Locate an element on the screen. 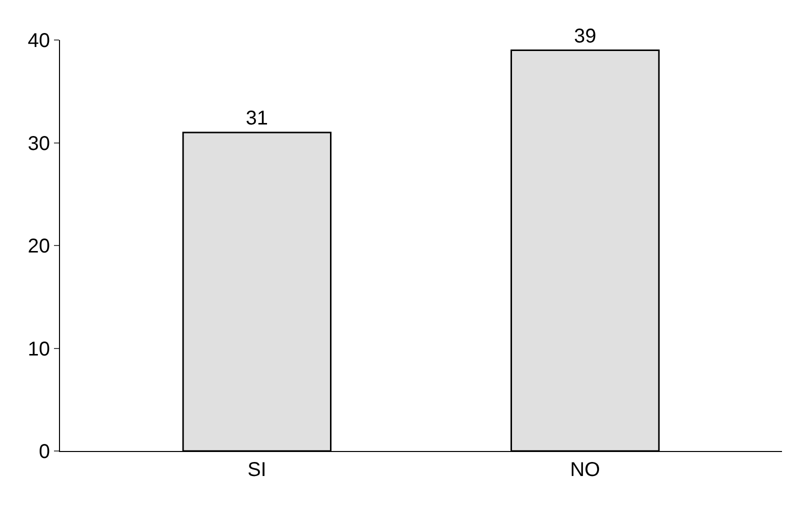 The width and height of the screenshot is (812, 511). y-tick-label: 10 is located at coordinates (39, 349).